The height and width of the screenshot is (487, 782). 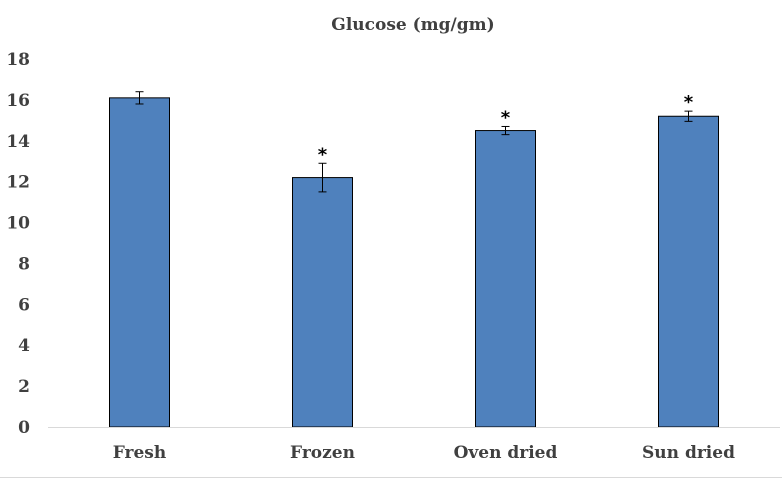 I want to click on bar-sun-dried, so click(x=688, y=271).